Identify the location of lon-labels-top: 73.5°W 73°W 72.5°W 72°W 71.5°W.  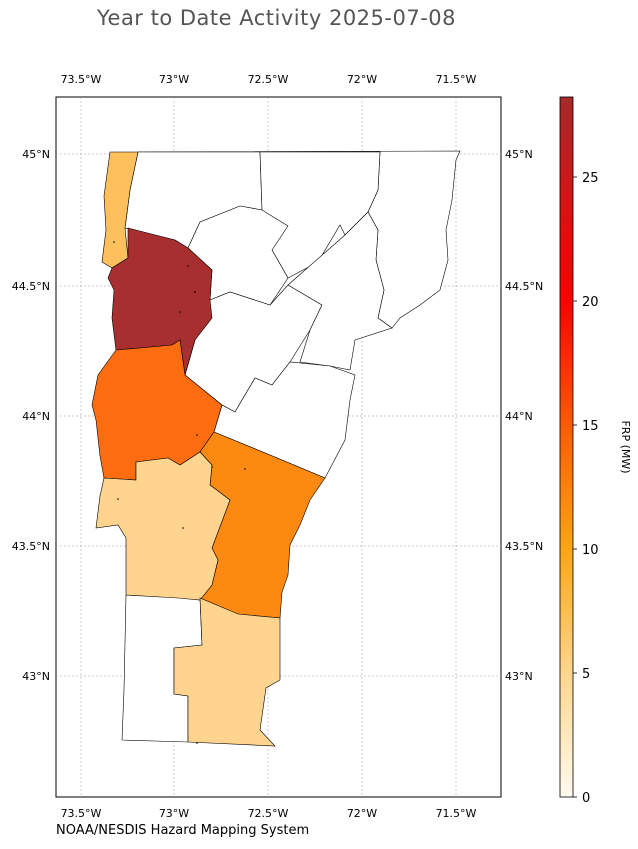
(269, 79).